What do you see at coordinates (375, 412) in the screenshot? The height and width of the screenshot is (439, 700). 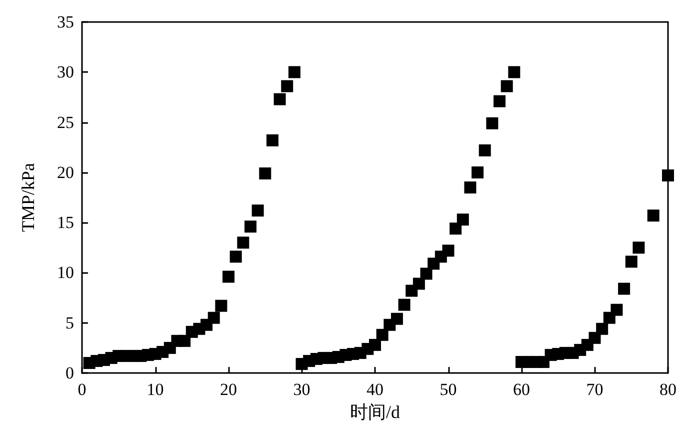 I see `x-axis-title: 时间/d` at bounding box center [375, 412].